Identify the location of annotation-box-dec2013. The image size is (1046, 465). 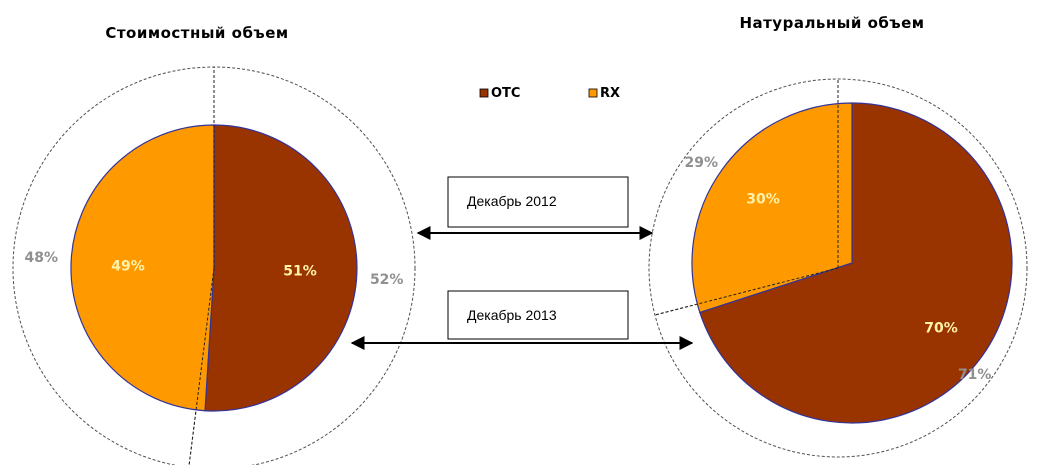
(538, 315).